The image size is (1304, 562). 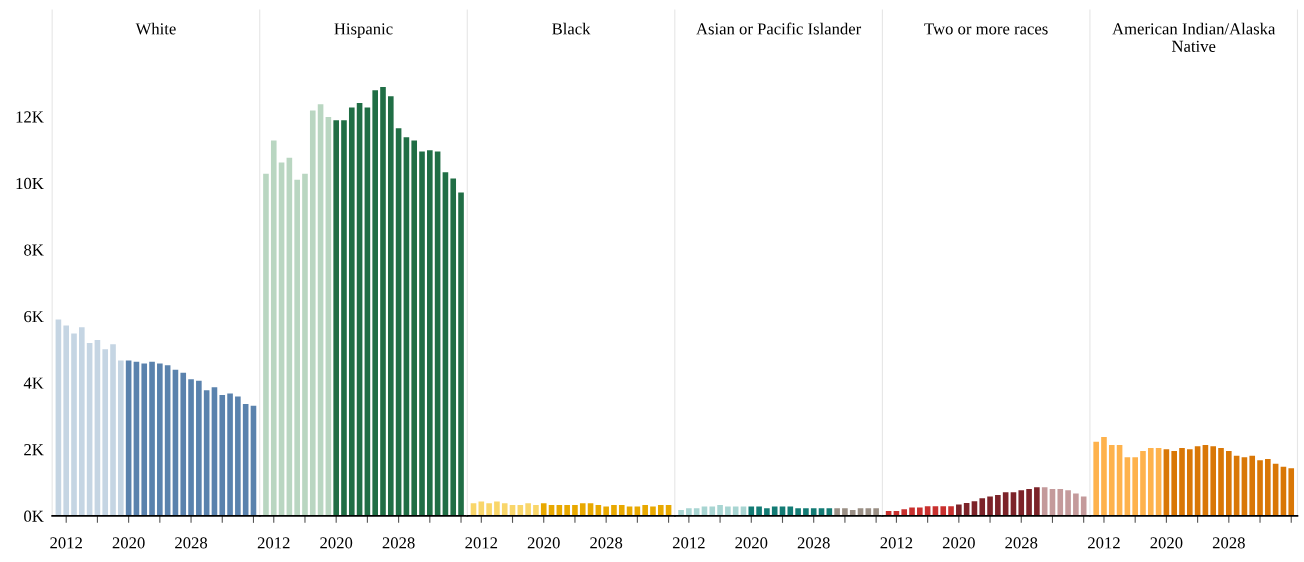 I want to click on text: Black, so click(x=571, y=28).